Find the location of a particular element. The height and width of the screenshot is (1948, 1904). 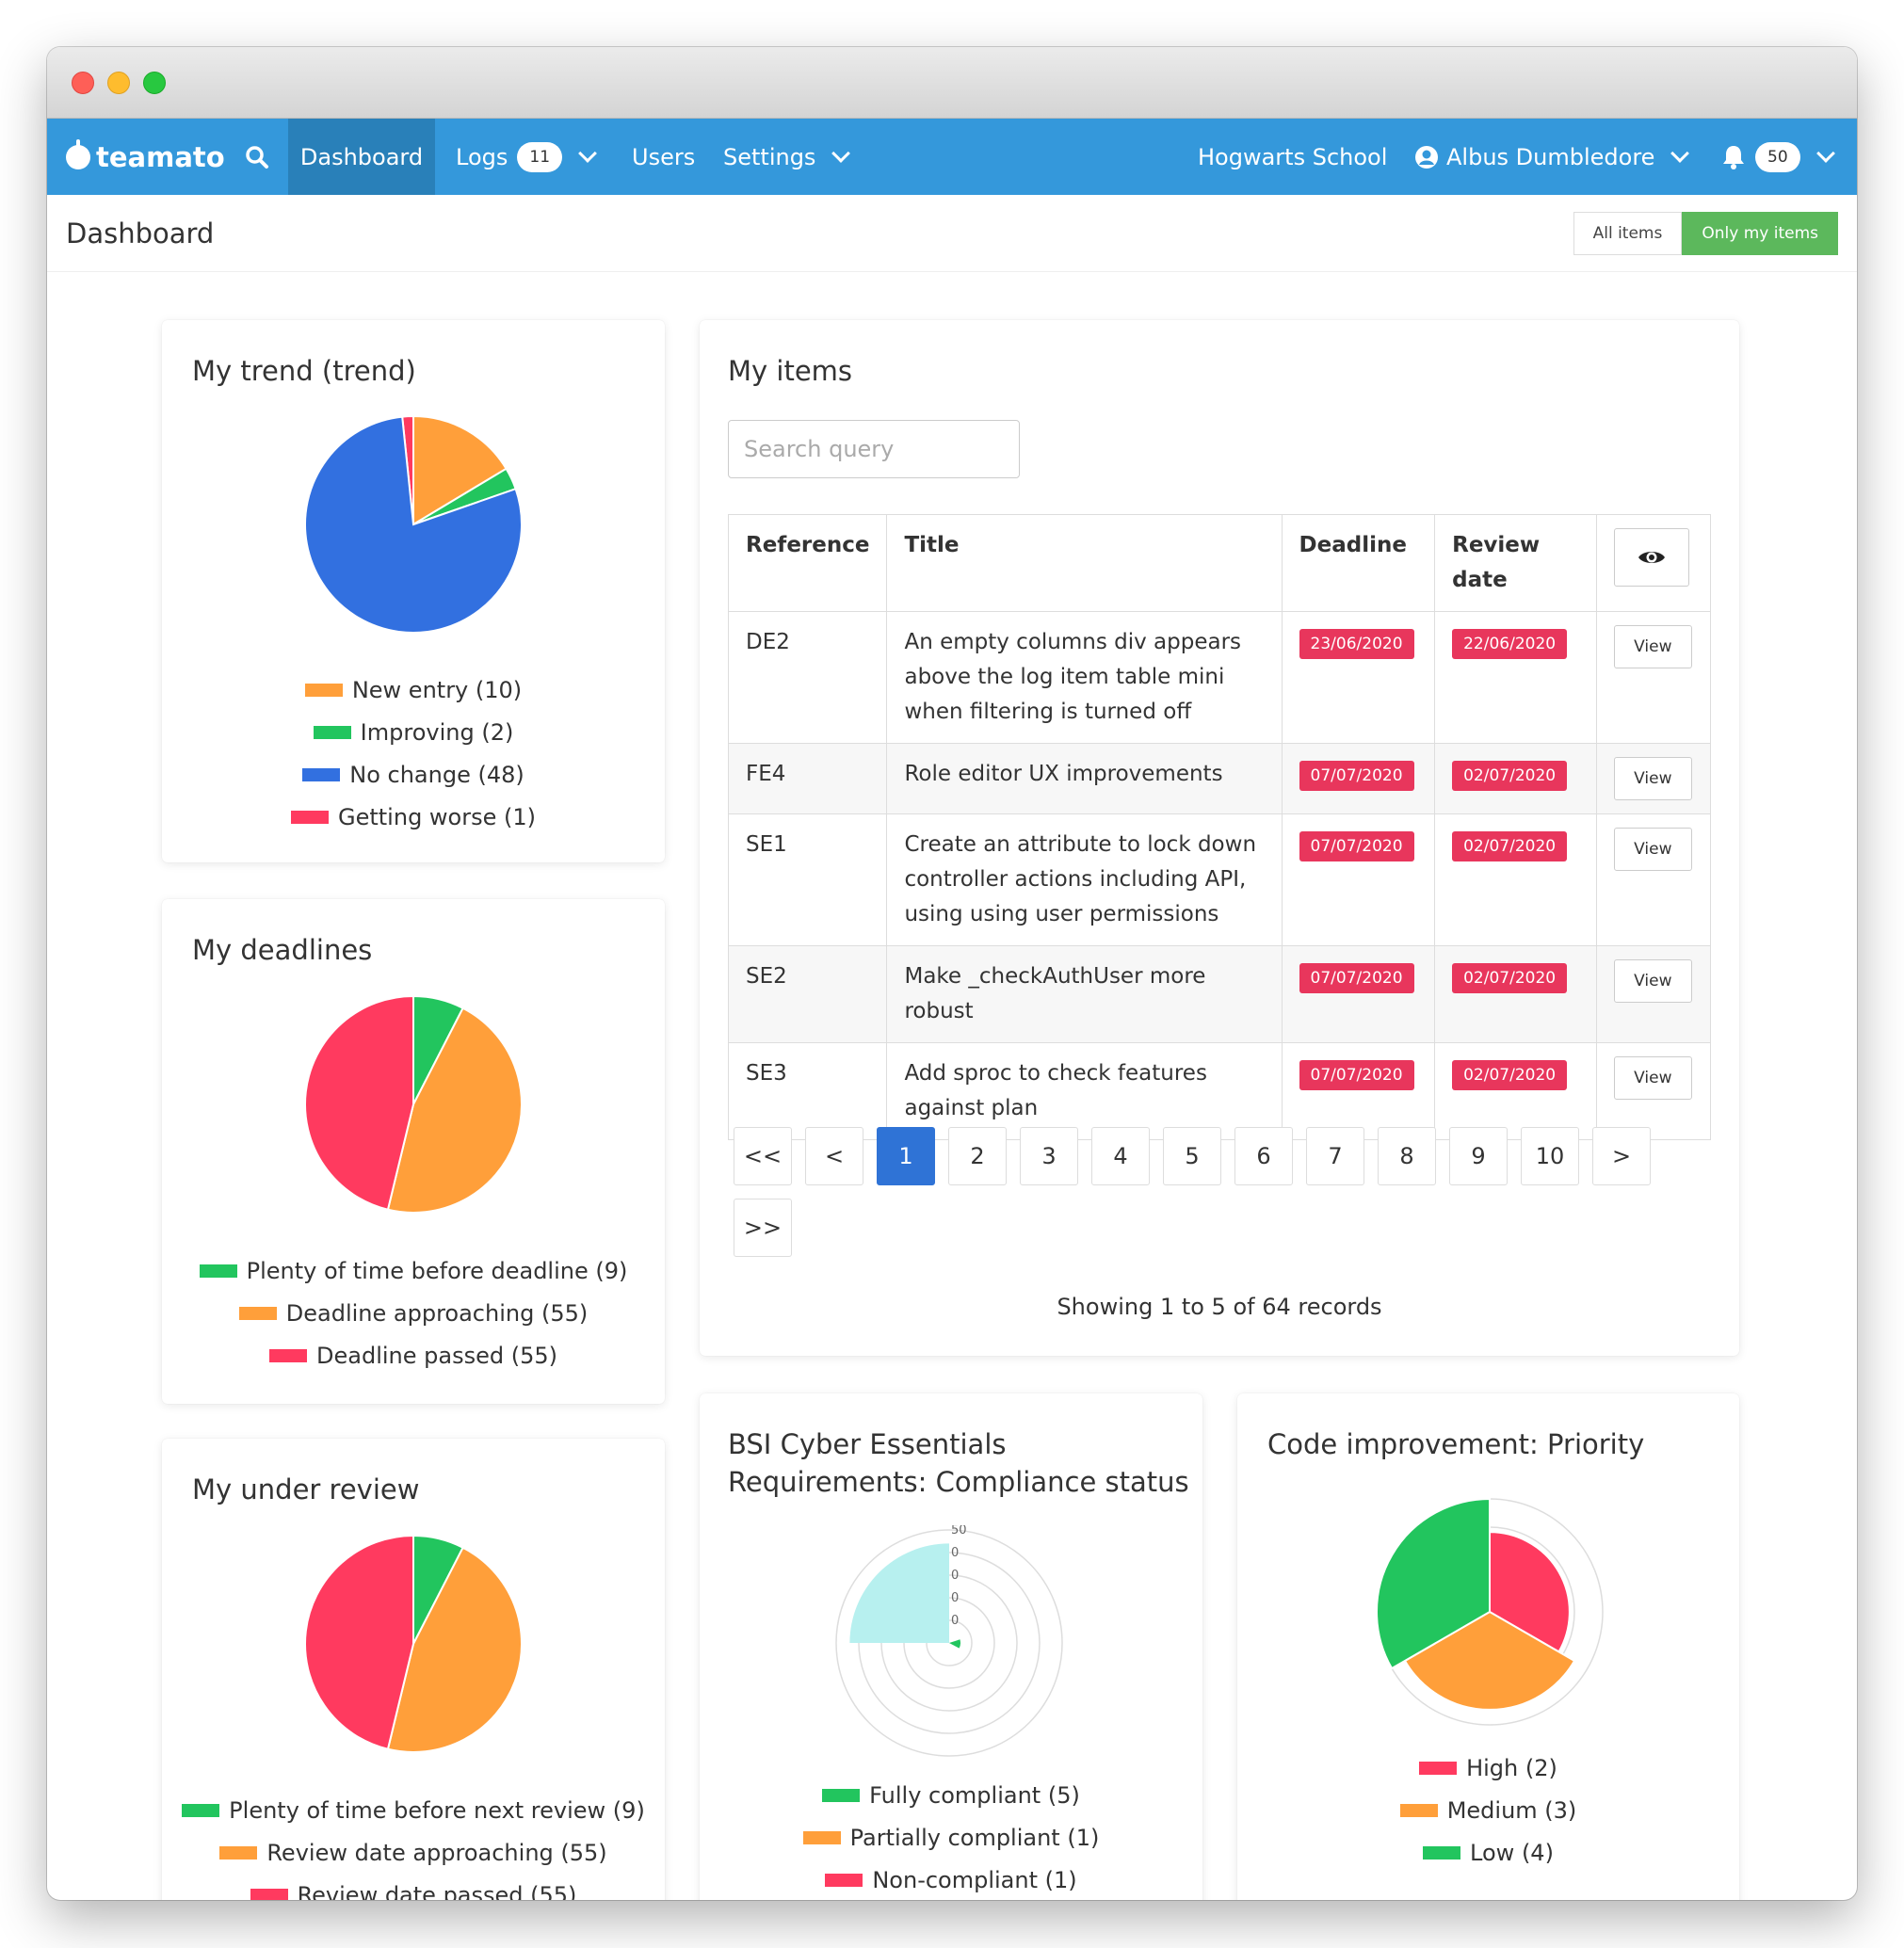

row-title: Make _checkAuthUser more robust is located at coordinates (1084, 994).